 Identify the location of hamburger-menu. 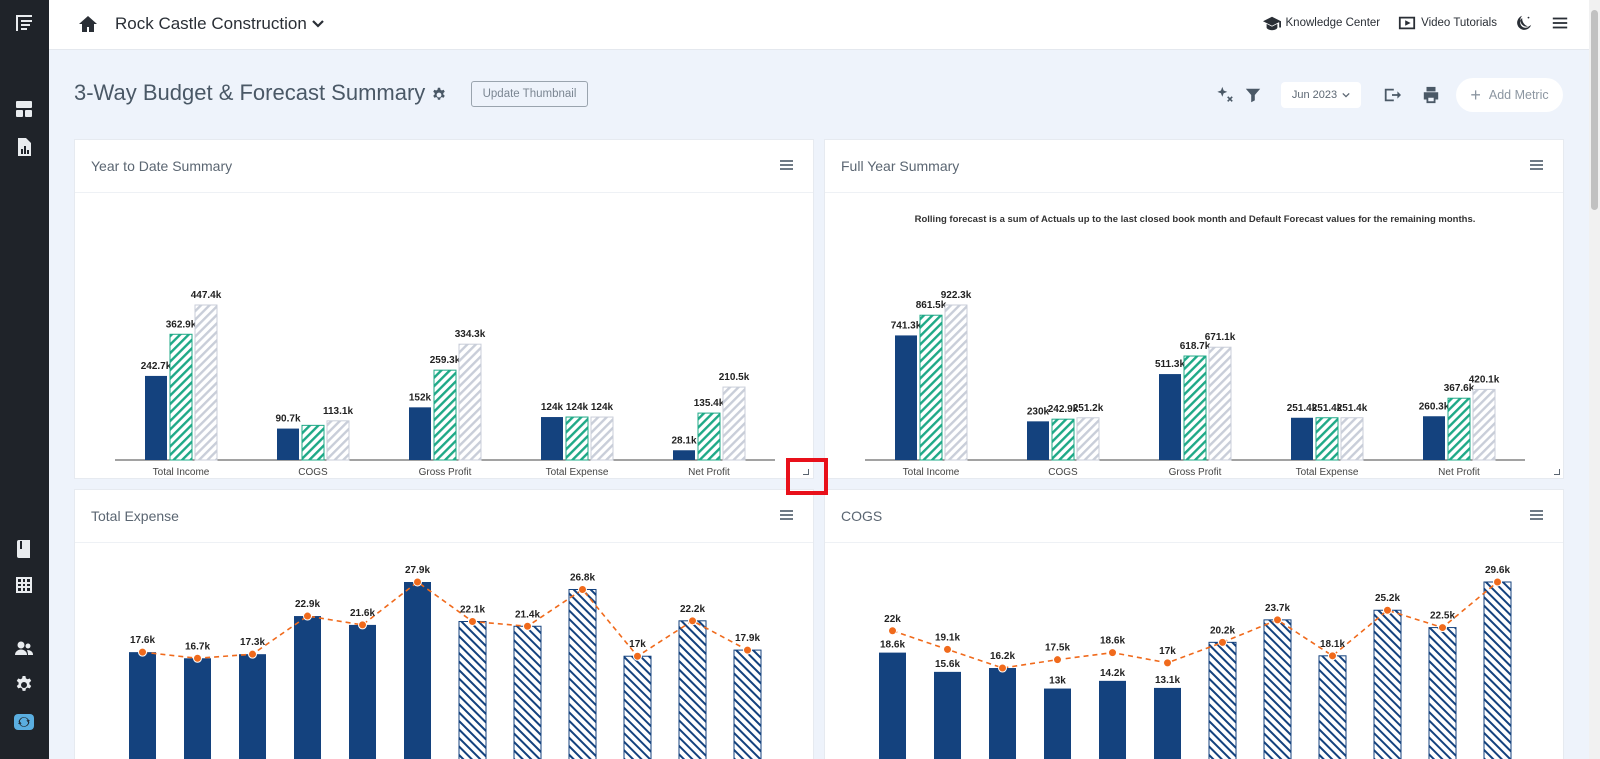
(1560, 23).